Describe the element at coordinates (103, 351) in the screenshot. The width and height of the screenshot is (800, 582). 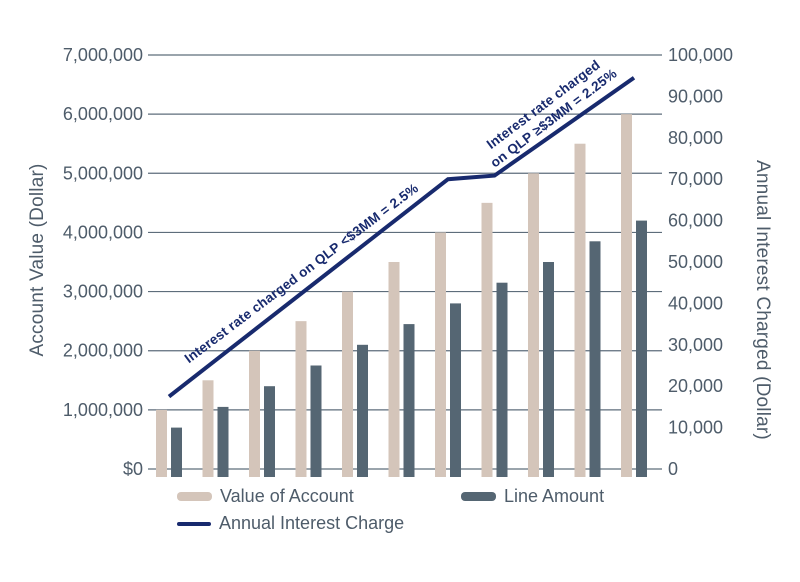
I see `left-axis-tick-label: 2,000,000` at that location.